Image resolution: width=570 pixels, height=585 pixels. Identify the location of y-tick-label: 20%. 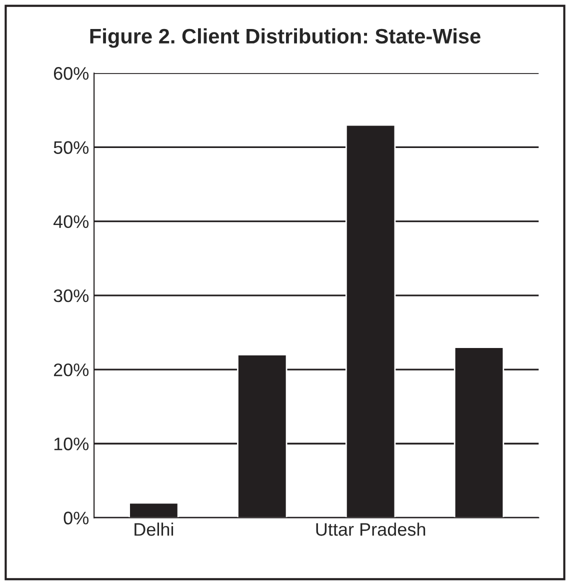
(71, 369).